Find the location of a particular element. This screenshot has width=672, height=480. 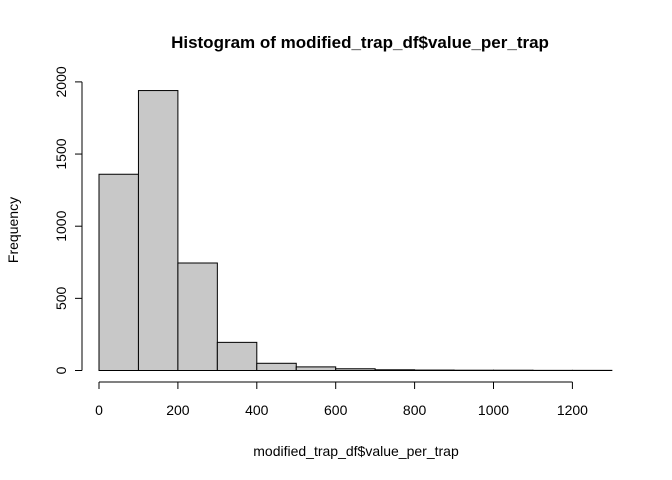

y-tick-label: 0 is located at coordinates (61, 370).